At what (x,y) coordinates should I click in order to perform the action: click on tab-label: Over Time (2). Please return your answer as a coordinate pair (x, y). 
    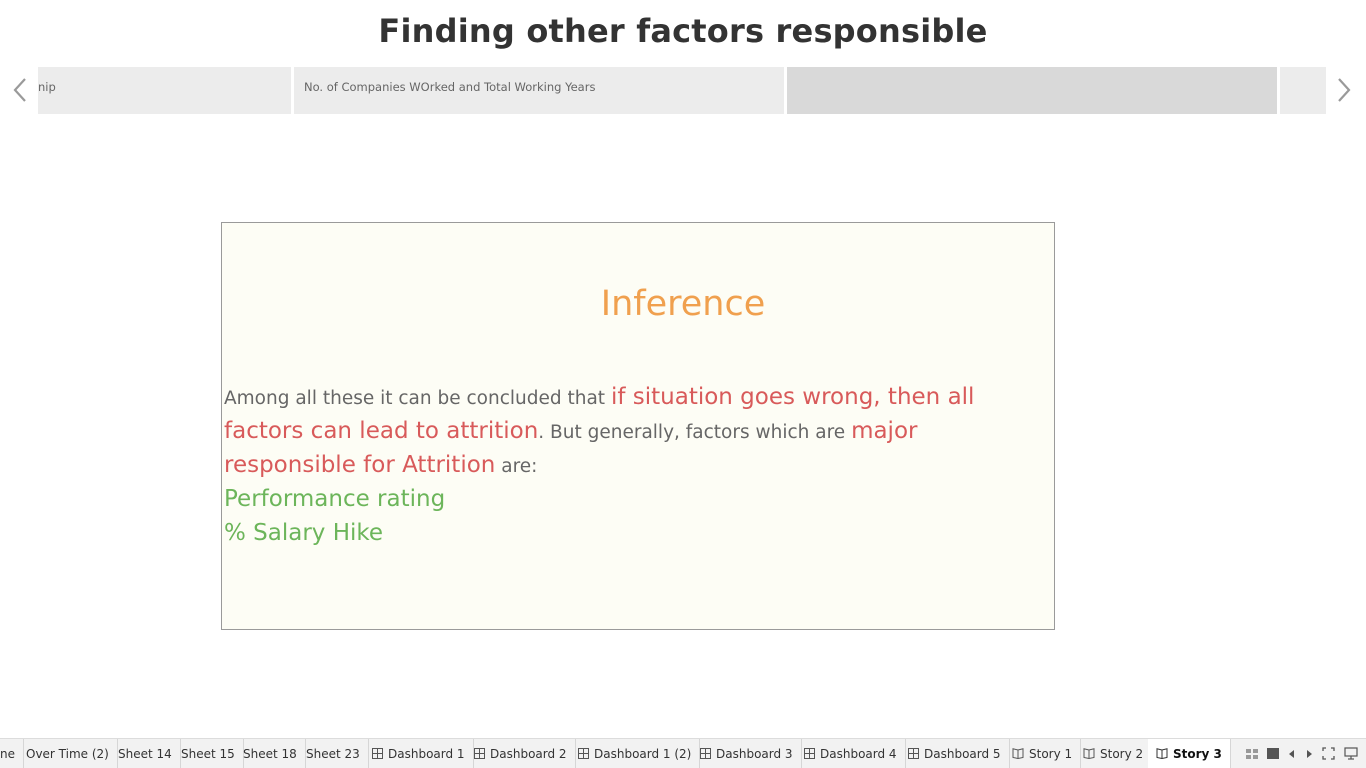
    Looking at the image, I should click on (67, 753).